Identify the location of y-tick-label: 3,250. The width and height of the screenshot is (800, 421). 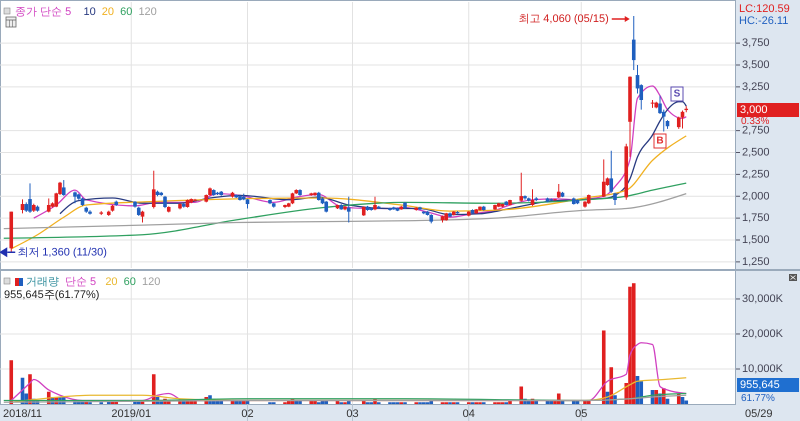
(756, 86).